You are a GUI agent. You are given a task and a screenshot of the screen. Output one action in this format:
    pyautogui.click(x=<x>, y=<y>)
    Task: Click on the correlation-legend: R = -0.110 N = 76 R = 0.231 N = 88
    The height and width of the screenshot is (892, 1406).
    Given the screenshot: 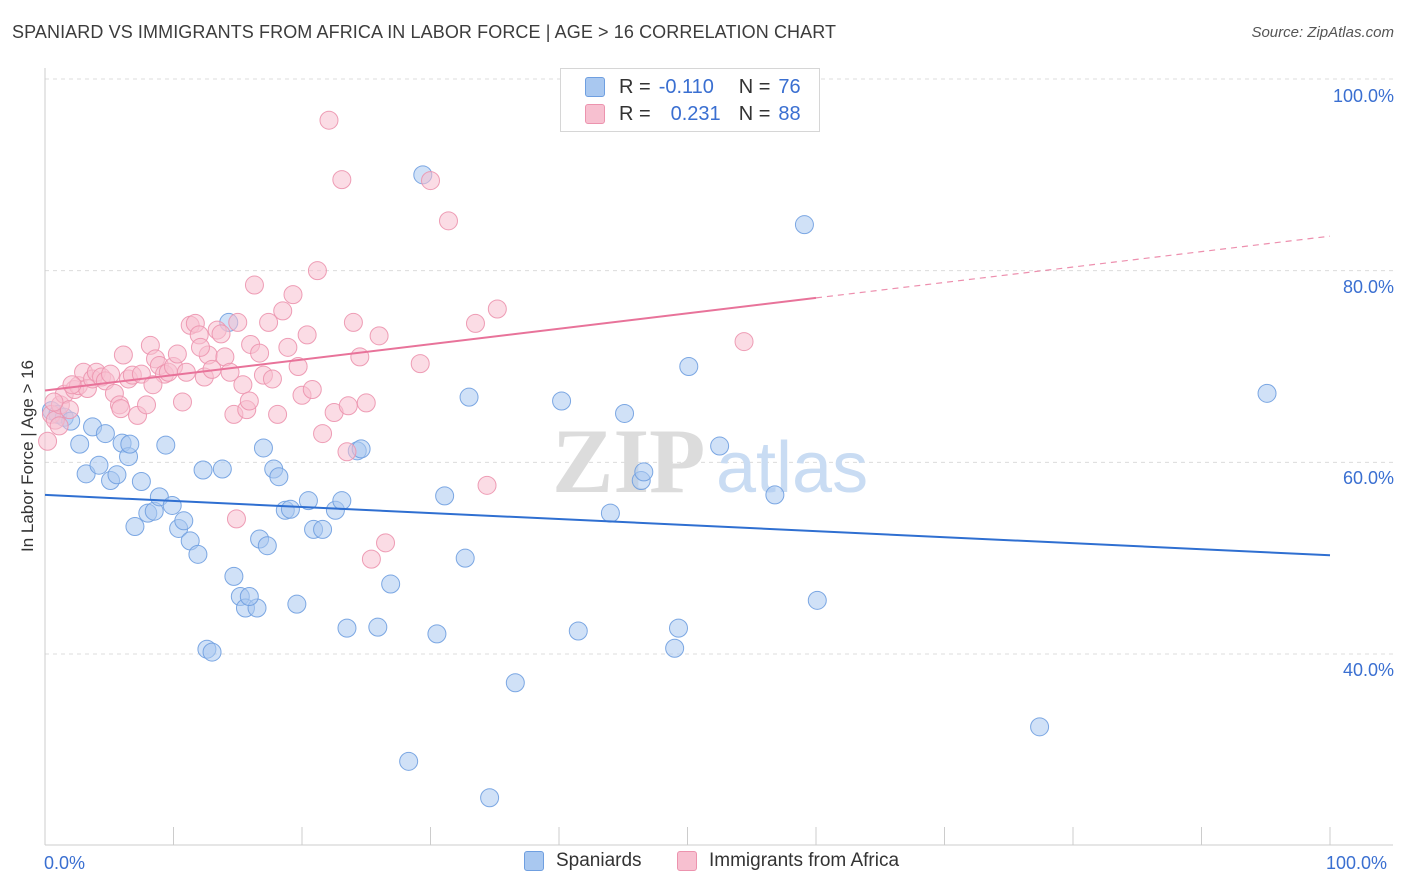 What is the action you would take?
    pyautogui.click(x=690, y=100)
    